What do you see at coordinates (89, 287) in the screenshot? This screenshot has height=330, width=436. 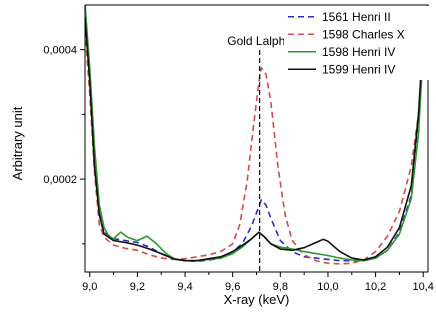 I see `x-tick-label: 9,0` at bounding box center [89, 287].